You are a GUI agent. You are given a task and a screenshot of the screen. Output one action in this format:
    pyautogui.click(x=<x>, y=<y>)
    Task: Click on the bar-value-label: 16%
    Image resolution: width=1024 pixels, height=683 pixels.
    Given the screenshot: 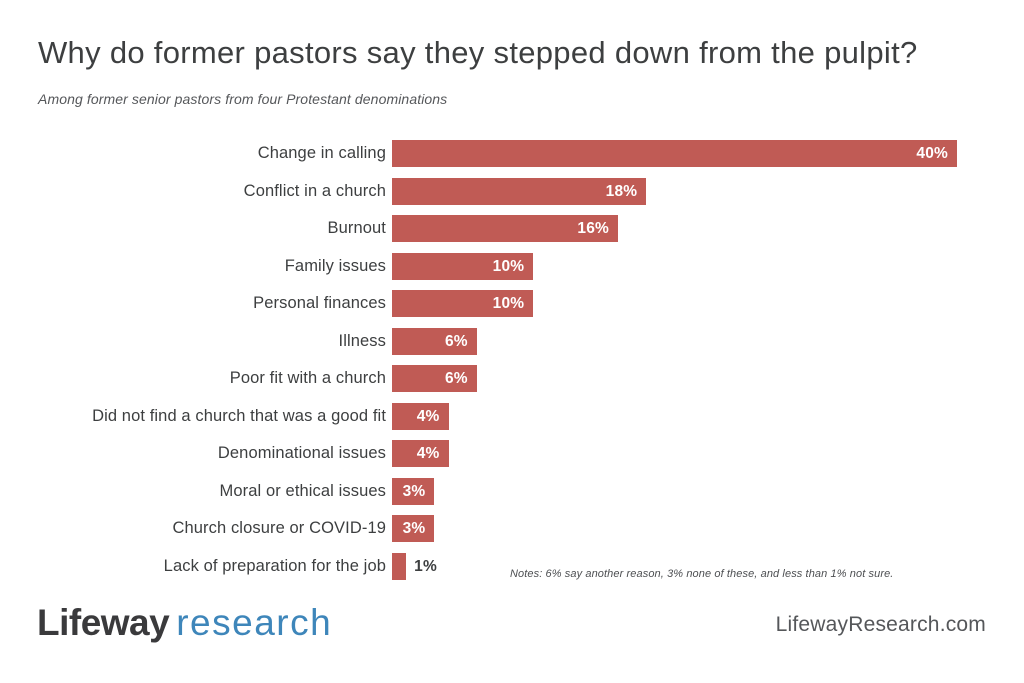 What is the action you would take?
    pyautogui.click(x=593, y=228)
    